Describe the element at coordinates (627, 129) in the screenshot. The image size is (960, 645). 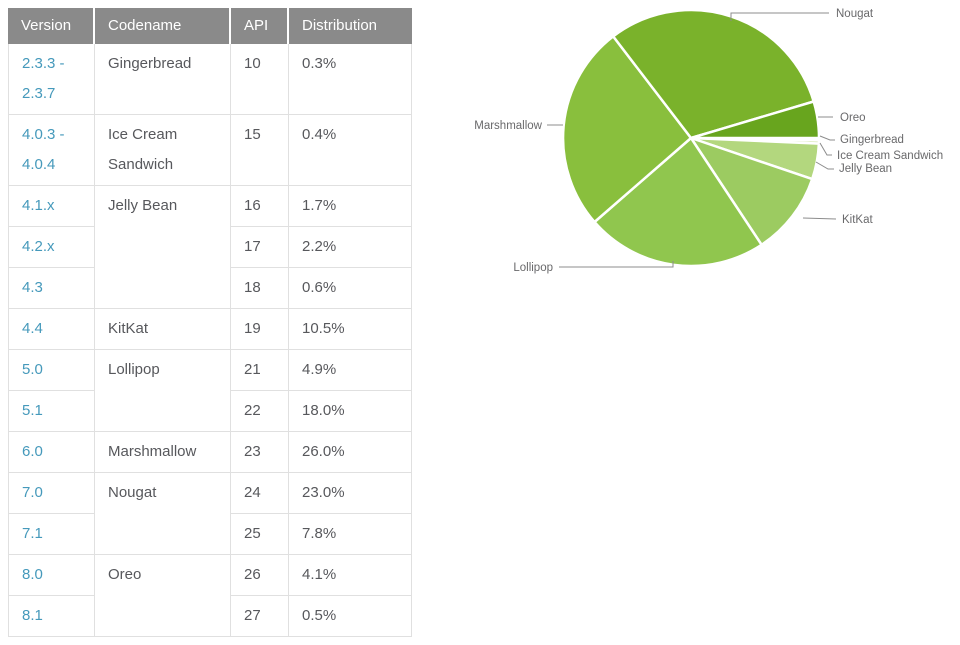
I see `pie-slice-marshmallow` at that location.